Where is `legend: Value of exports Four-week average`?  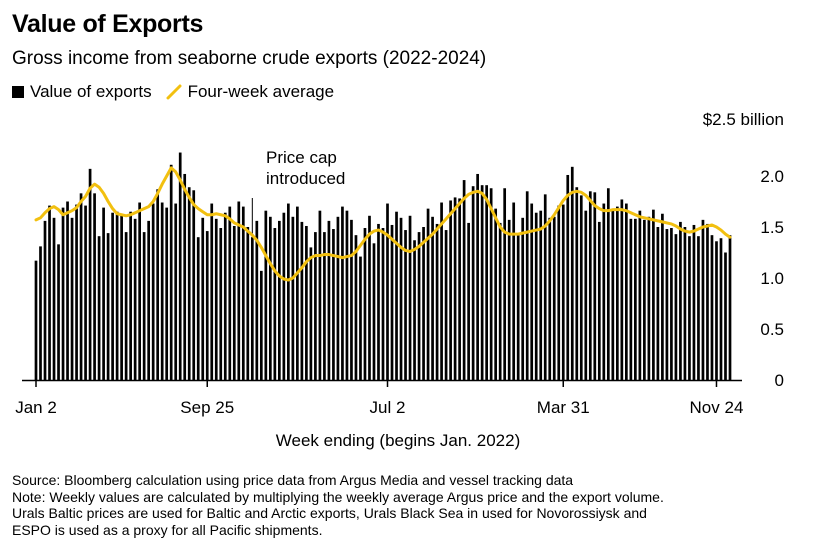
legend: Value of exports Four-week average is located at coordinates (173, 92).